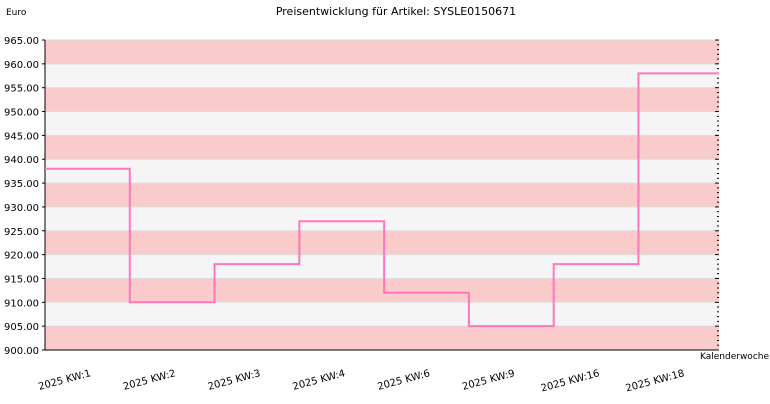 The image size is (770, 404). Describe the element at coordinates (717, 195) in the screenshot. I see `right-minor-ticks` at that location.